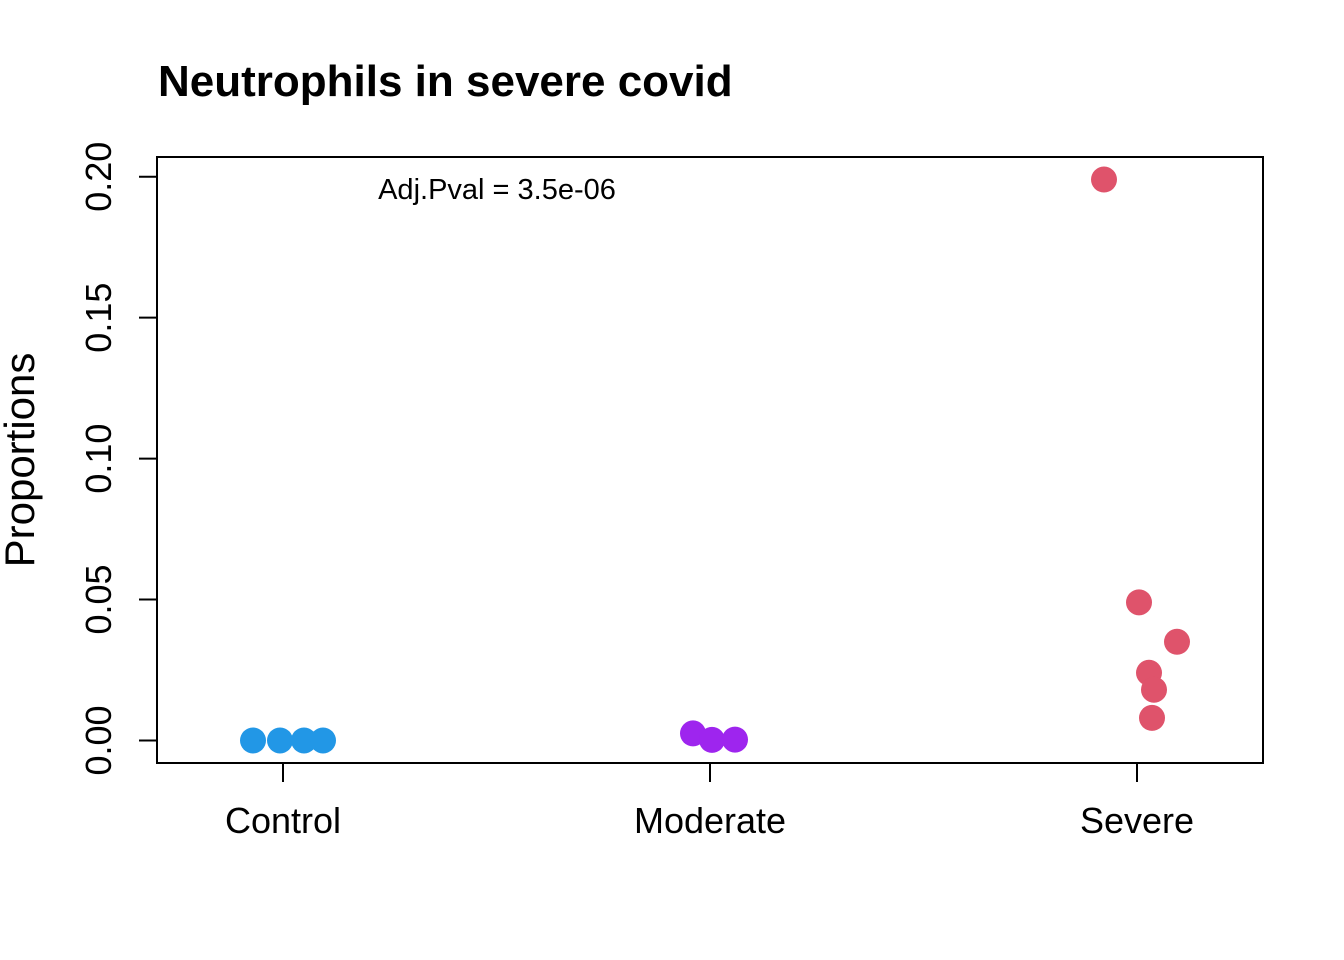 This screenshot has width=1344, height=960. I want to click on x-category-label: Severe, so click(1137, 820).